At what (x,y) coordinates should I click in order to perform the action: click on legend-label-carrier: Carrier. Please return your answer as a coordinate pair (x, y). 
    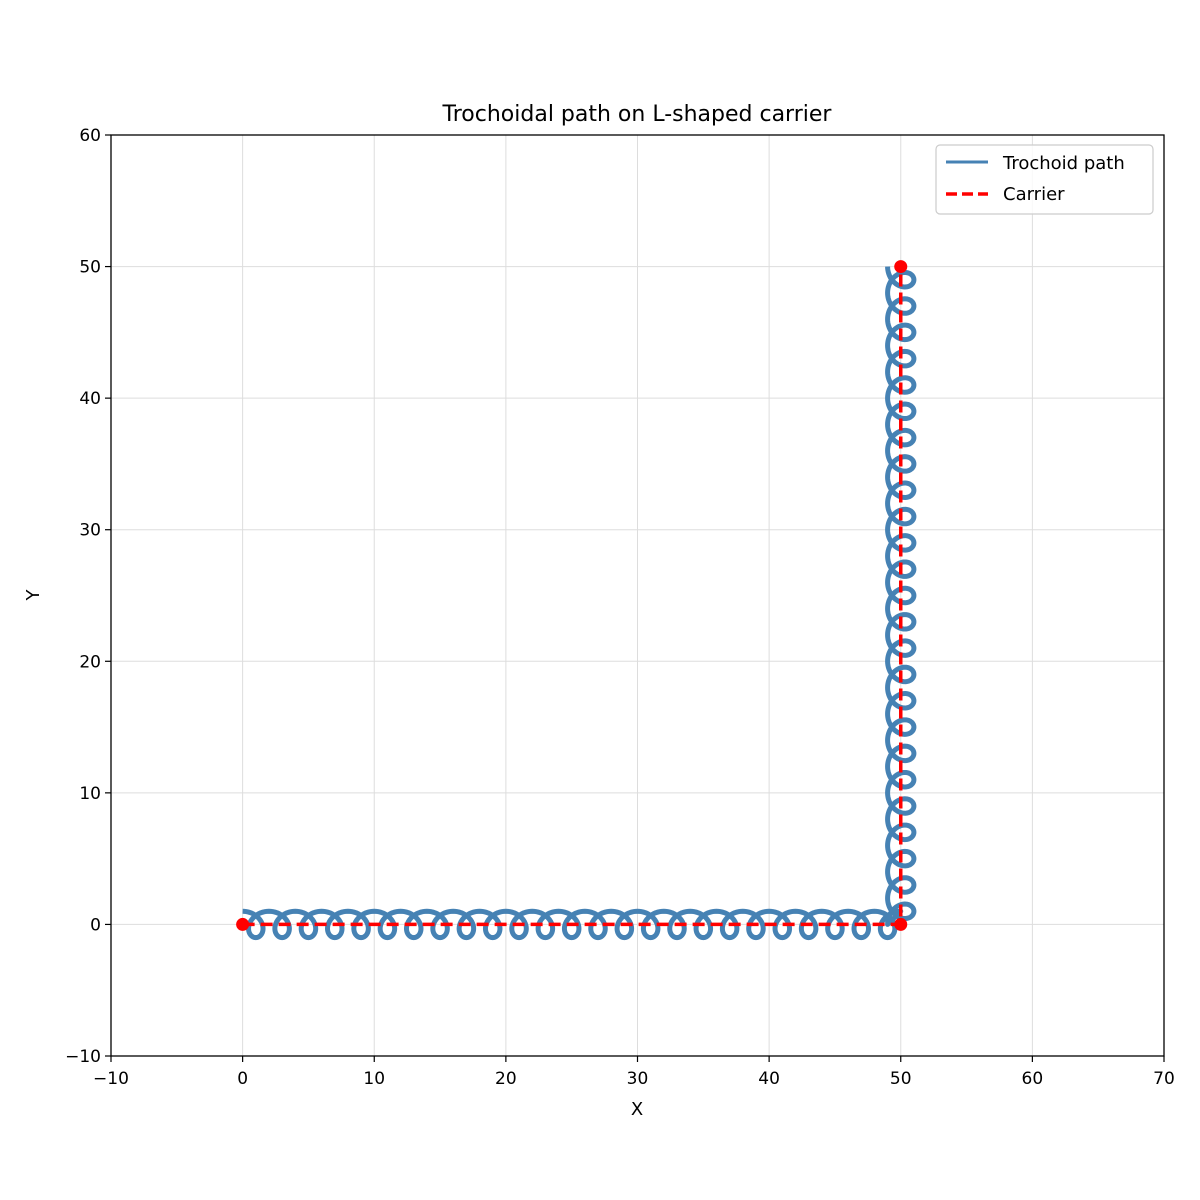
    Looking at the image, I should click on (1034, 194).